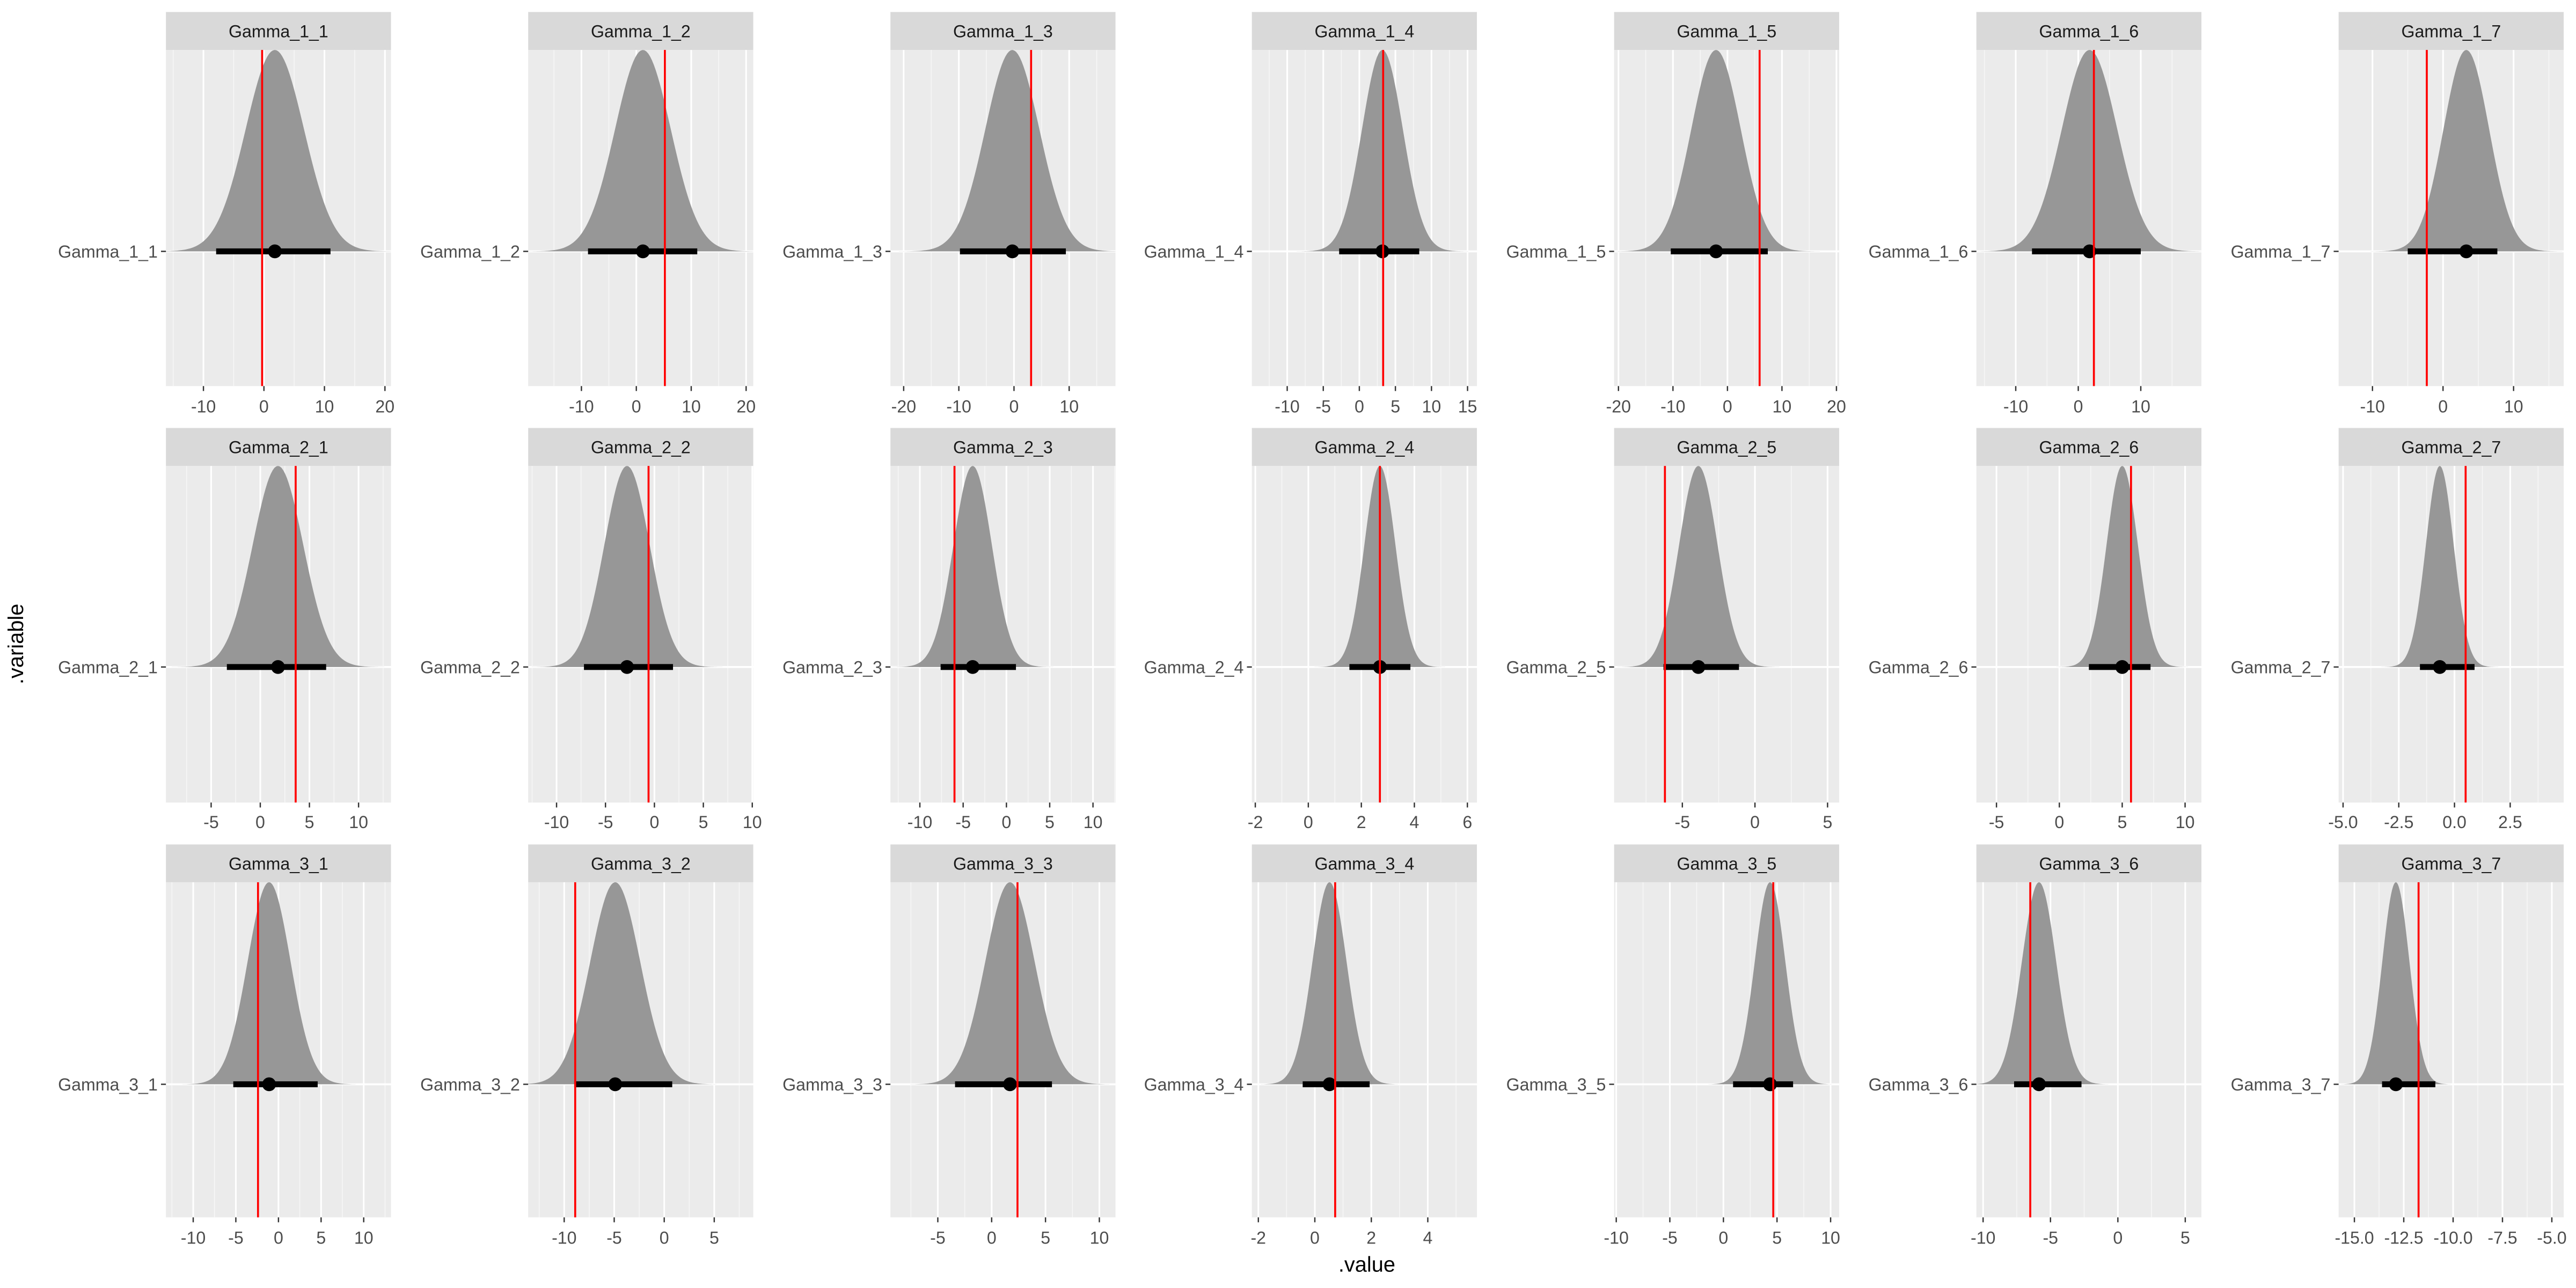  I want to click on facet-panel: Gamma_2_6 -5 0 5 10 Gamma_2_6, so click(2035, 630).